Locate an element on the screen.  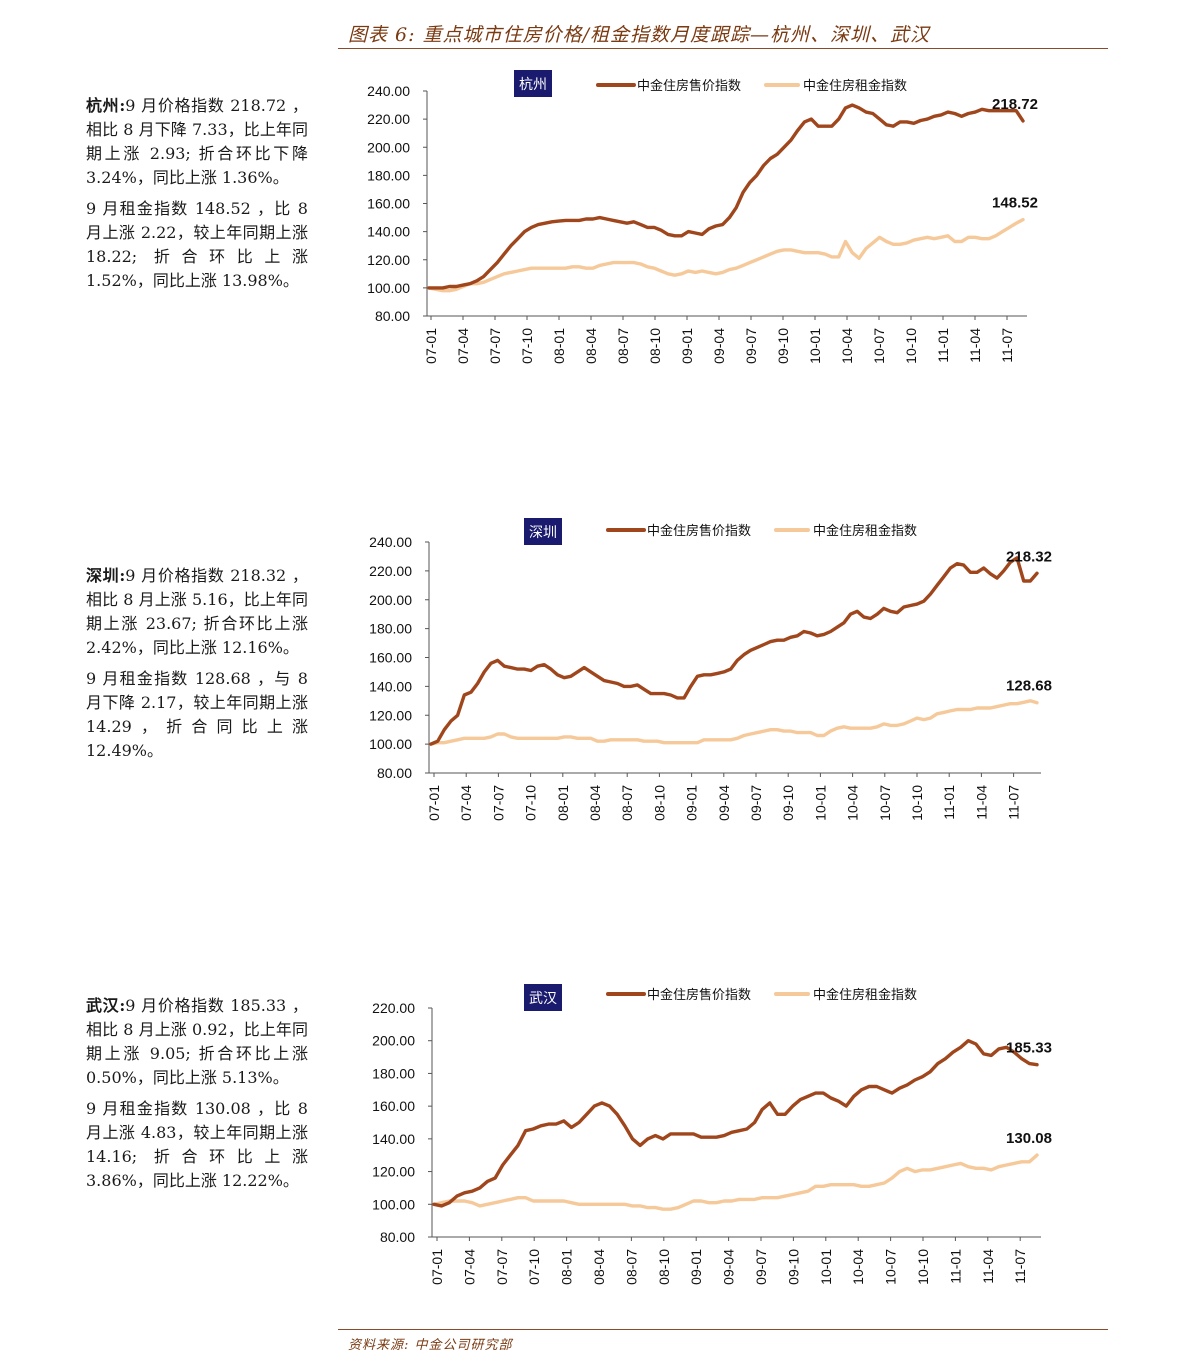
hangzhou-y-tick-label: 100.00 is located at coordinates (388, 288).